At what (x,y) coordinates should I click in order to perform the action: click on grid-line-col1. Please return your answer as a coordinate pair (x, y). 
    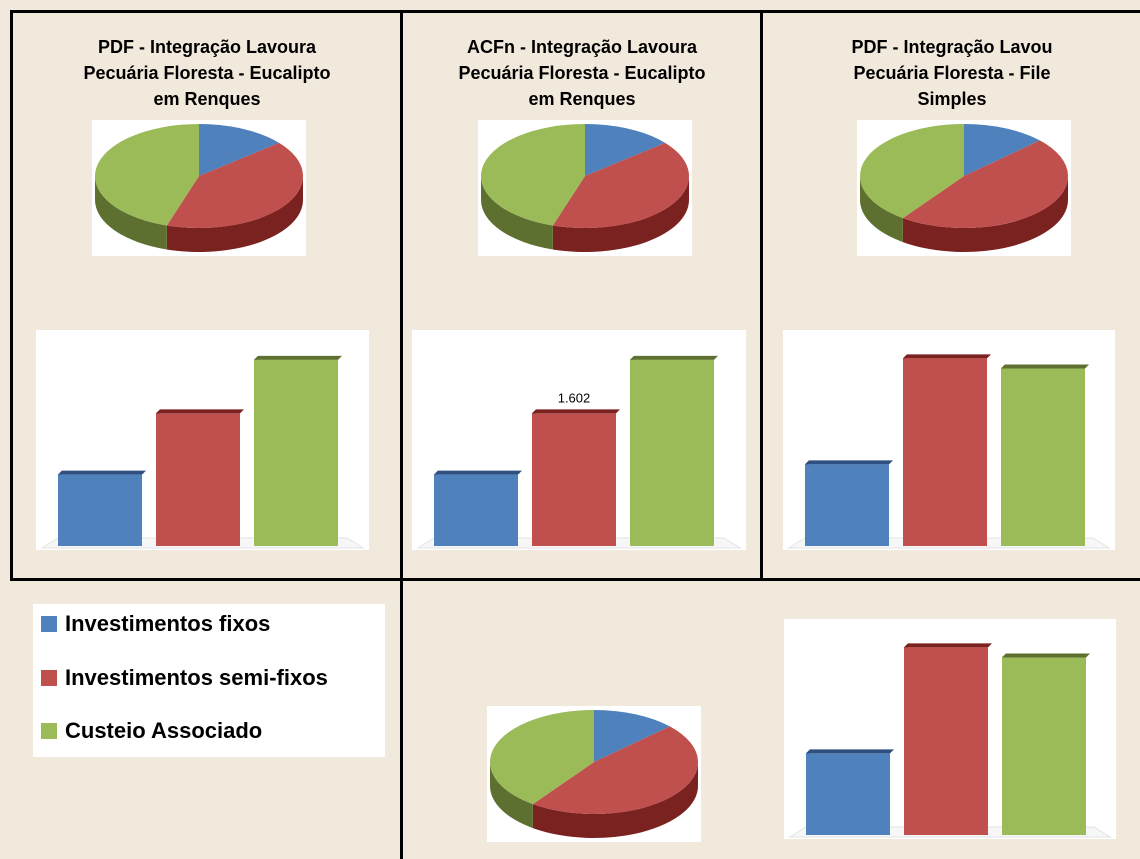
    Looking at the image, I should click on (401, 434).